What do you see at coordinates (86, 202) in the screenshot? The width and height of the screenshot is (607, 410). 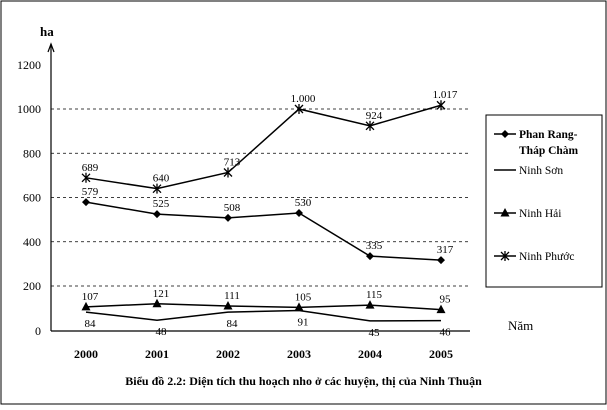 I see `series-0-point-2000` at bounding box center [86, 202].